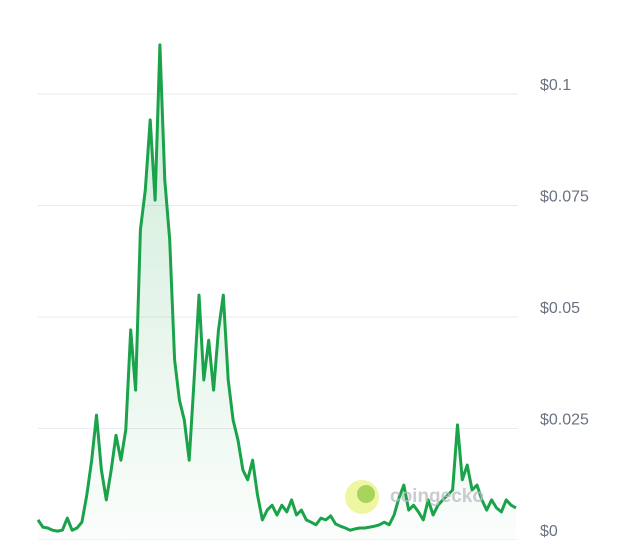 The height and width of the screenshot is (540, 640). I want to click on y-tick-label: $0.075, so click(564, 197).